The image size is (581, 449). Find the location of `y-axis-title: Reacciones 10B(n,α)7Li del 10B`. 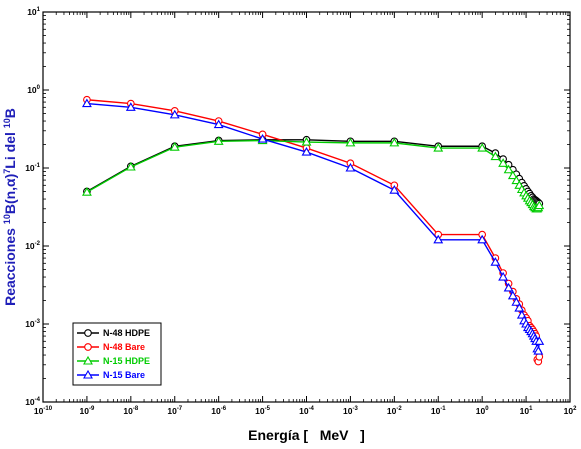

y-axis-title: Reacciones 10B(n,α)7Li del 10B is located at coordinates (10, 207).